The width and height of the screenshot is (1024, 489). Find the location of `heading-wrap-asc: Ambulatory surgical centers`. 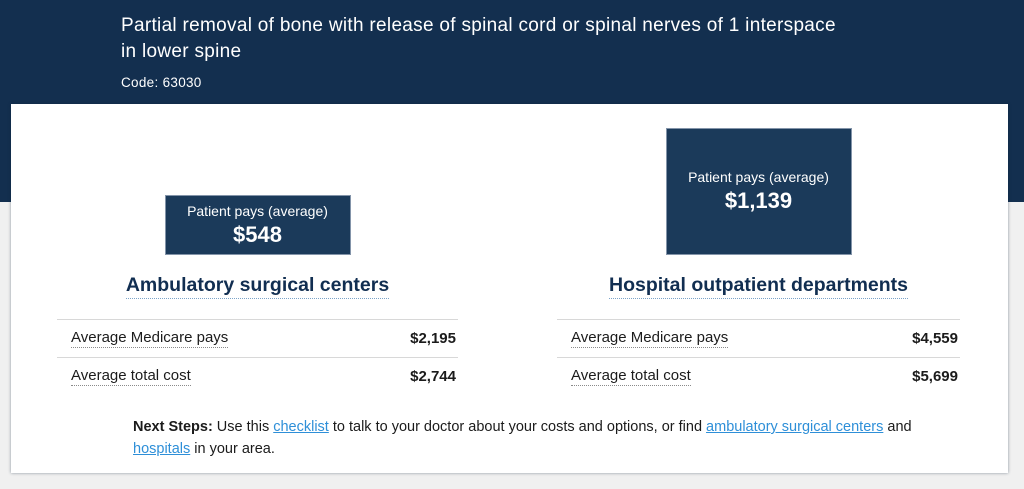

heading-wrap-asc: Ambulatory surgical centers is located at coordinates (257, 286).